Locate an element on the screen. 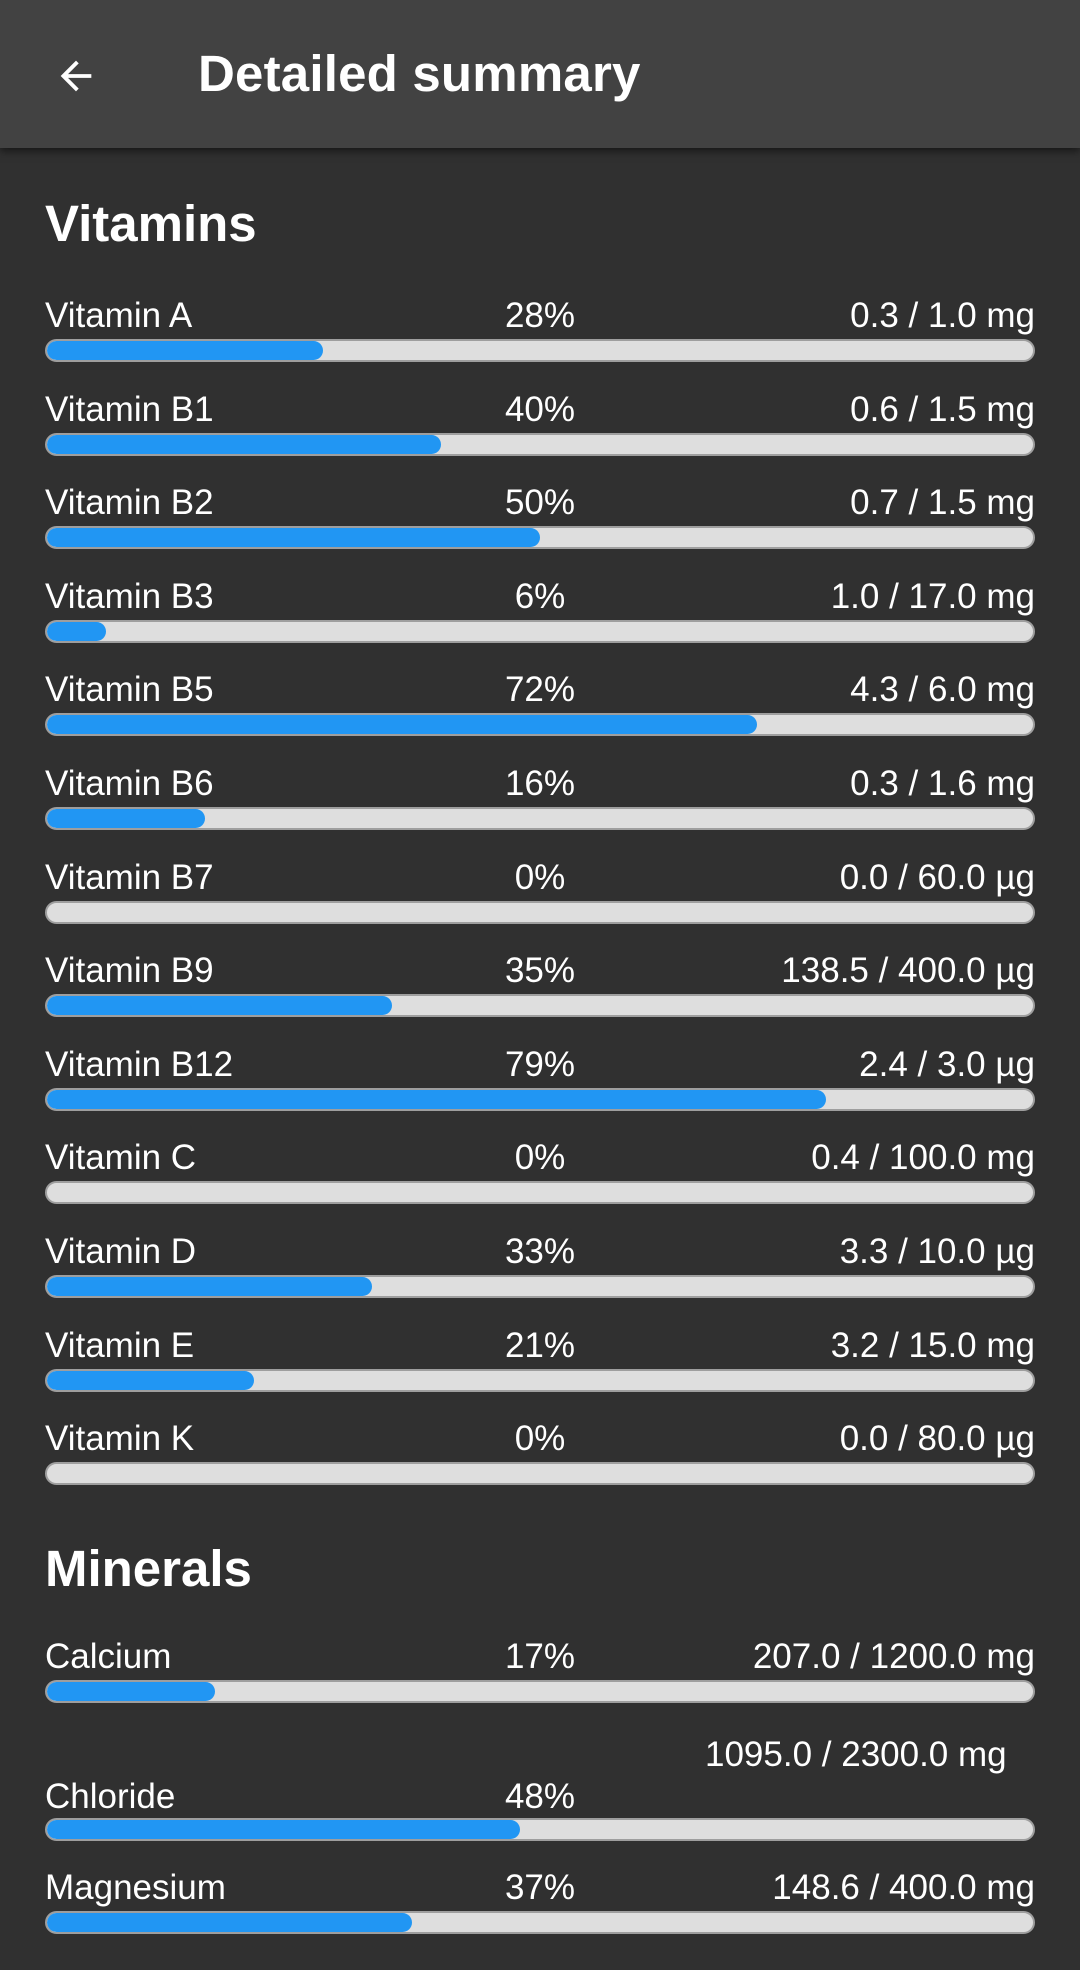 Image resolution: width=1080 pixels, height=1970 pixels. nutrient-percent: 33% is located at coordinates (540, 1251).